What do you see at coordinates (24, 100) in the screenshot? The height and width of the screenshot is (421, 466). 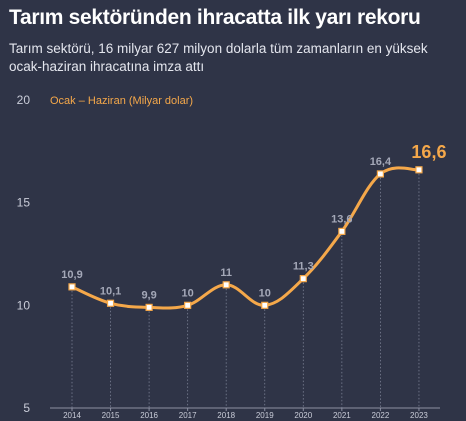 I see `y-tick-label: 20` at bounding box center [24, 100].